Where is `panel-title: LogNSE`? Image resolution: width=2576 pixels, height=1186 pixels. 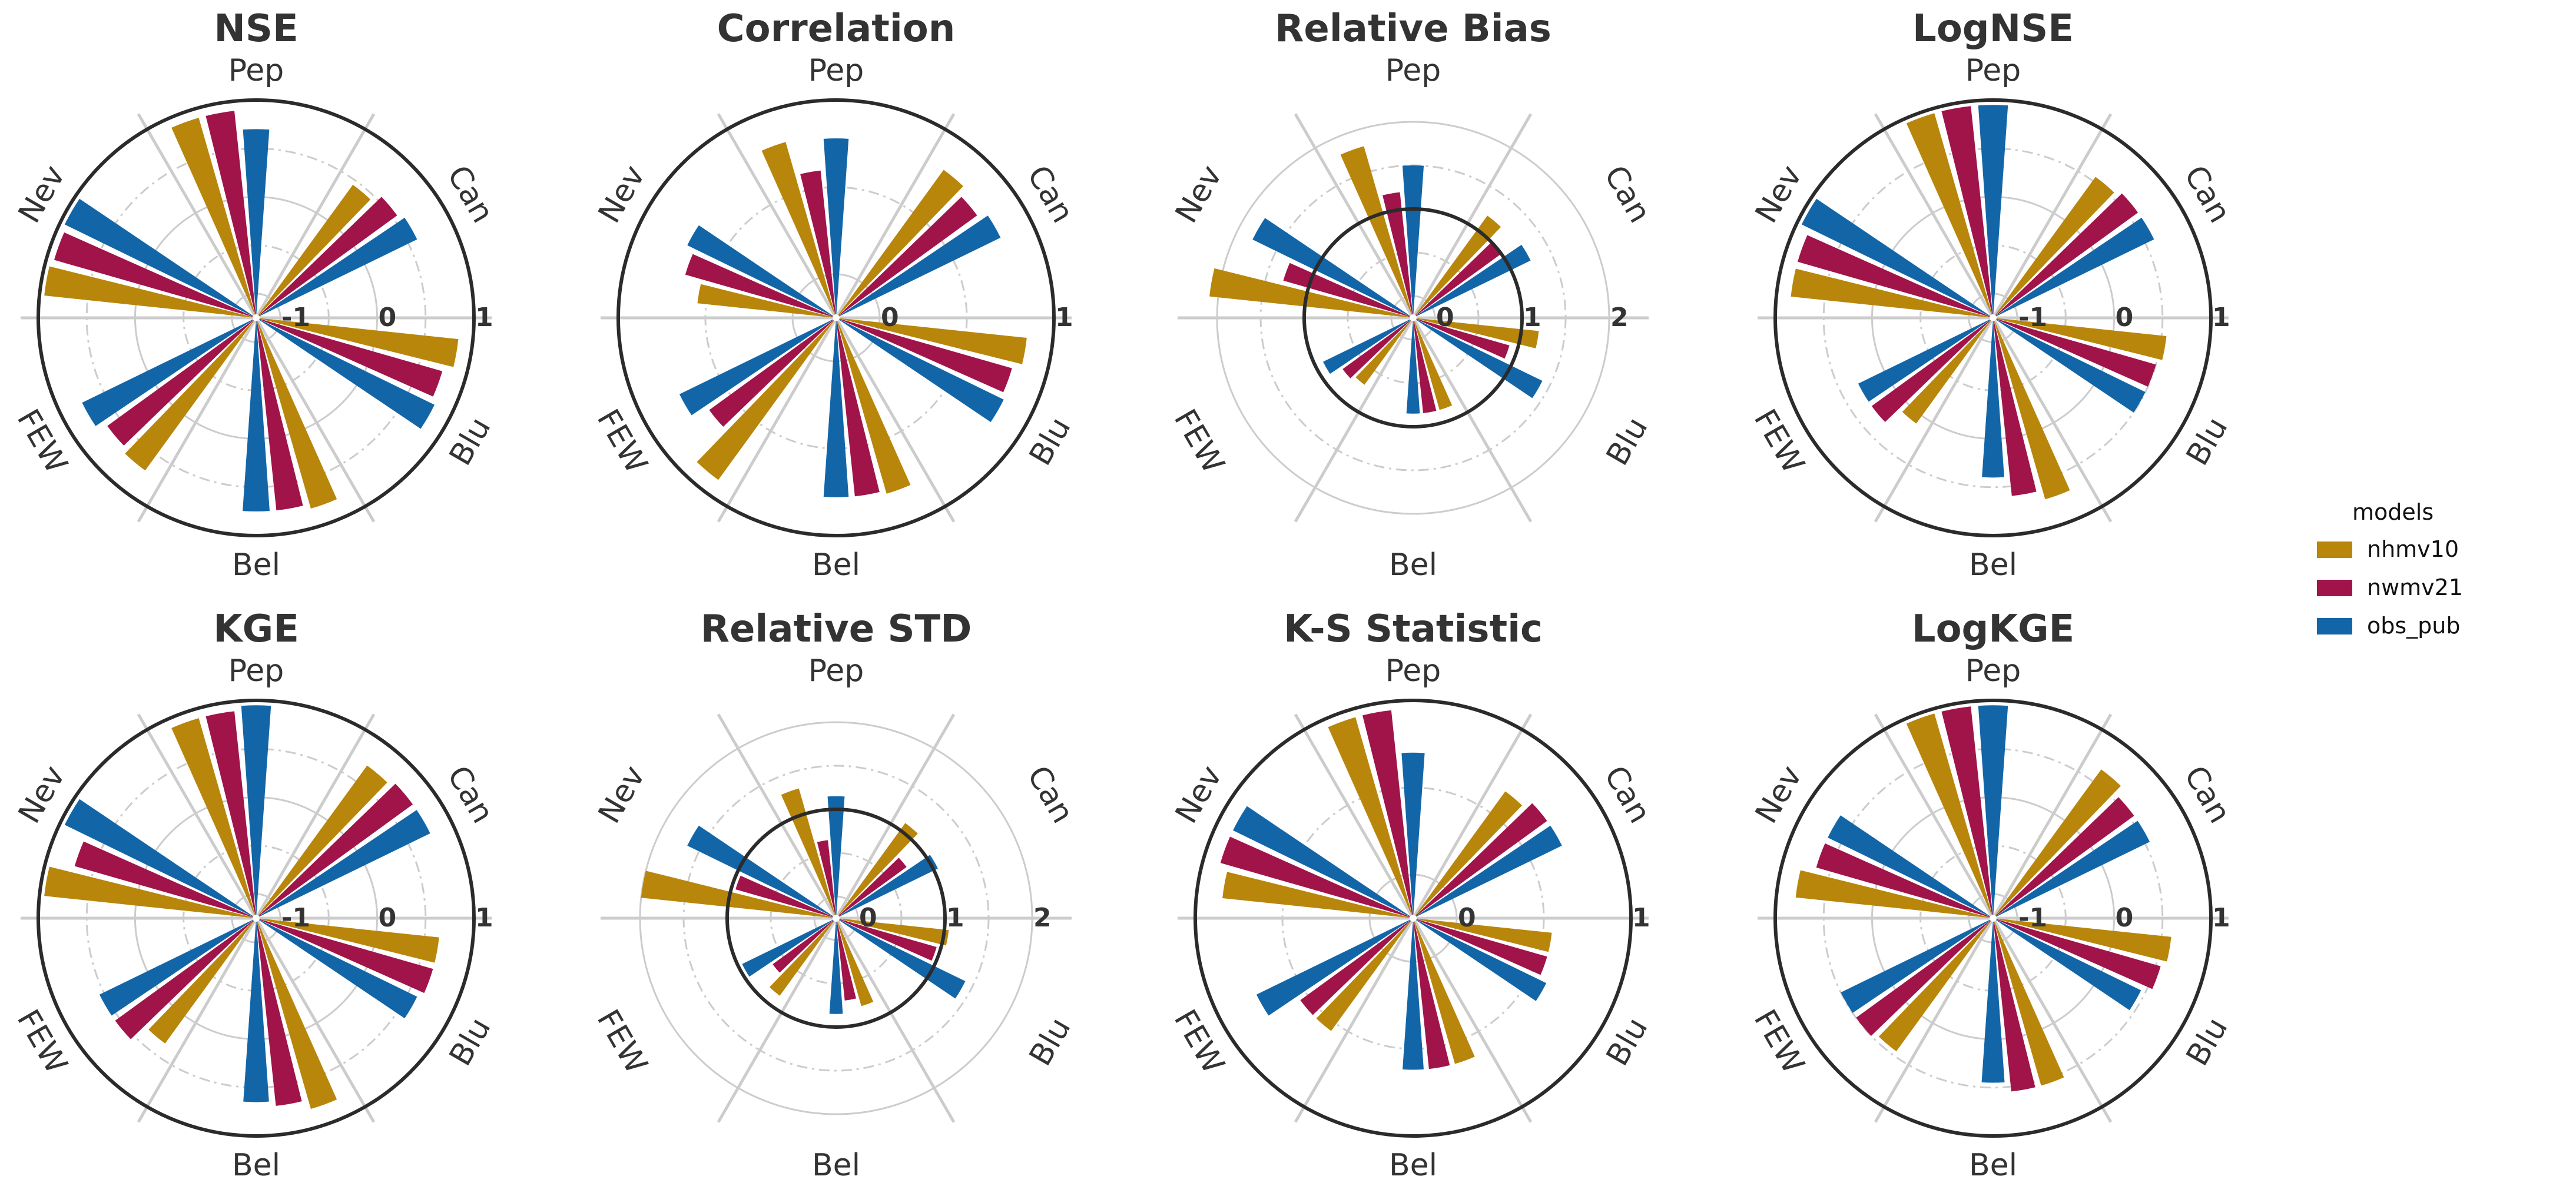
panel-title: LogNSE is located at coordinates (1993, 29).